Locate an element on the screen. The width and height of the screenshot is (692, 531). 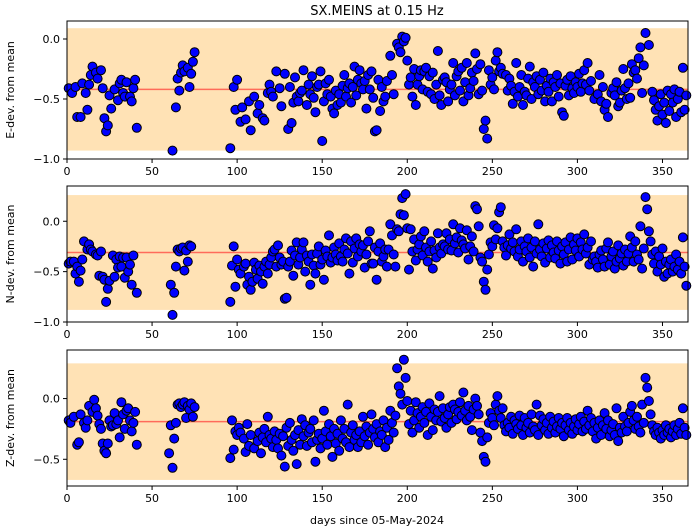
y-tick-label: 0.0 is located at coordinates (52, 221).